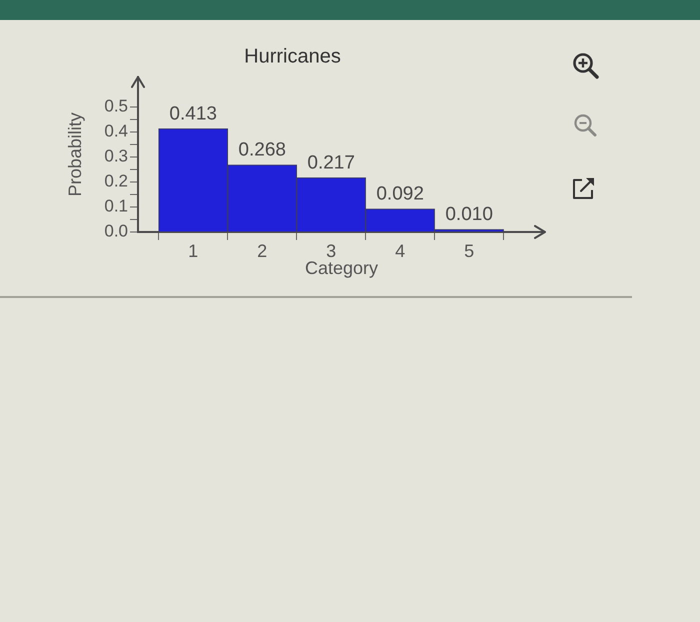 This screenshot has height=622, width=700. What do you see at coordinates (116, 231) in the screenshot?
I see `y-tick-label: 0.0` at bounding box center [116, 231].